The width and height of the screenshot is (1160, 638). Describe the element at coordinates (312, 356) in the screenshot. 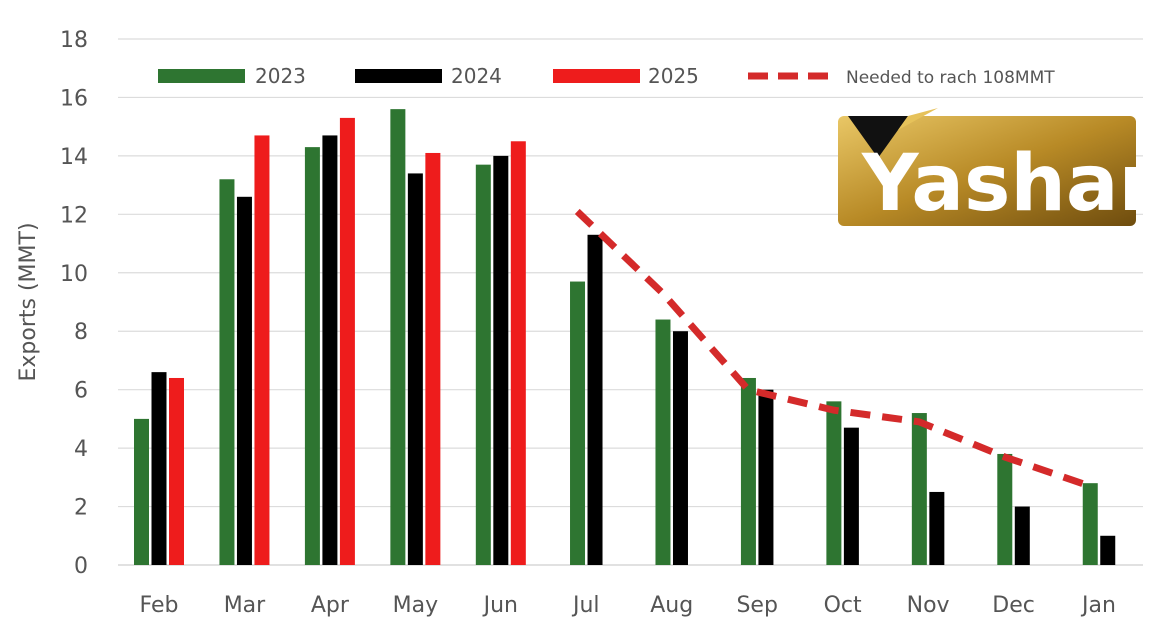

I see `bar-2023-apr` at that location.